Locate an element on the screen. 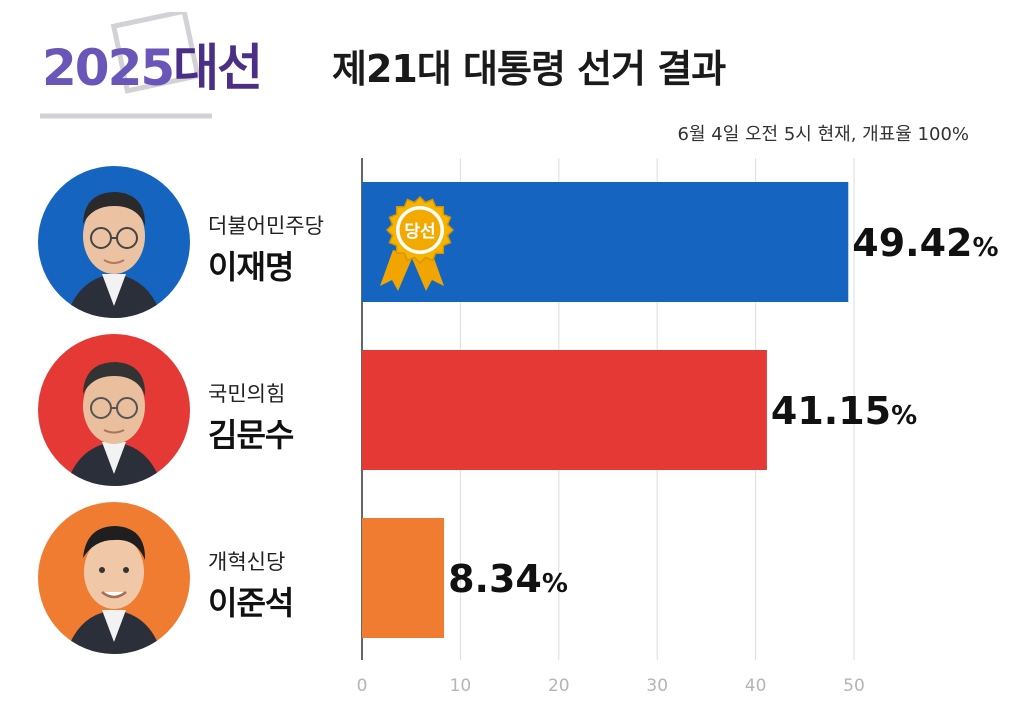 Image resolution: width=1009 pixels, height=704 pixels. x-tick-label: 50 is located at coordinates (854, 686).